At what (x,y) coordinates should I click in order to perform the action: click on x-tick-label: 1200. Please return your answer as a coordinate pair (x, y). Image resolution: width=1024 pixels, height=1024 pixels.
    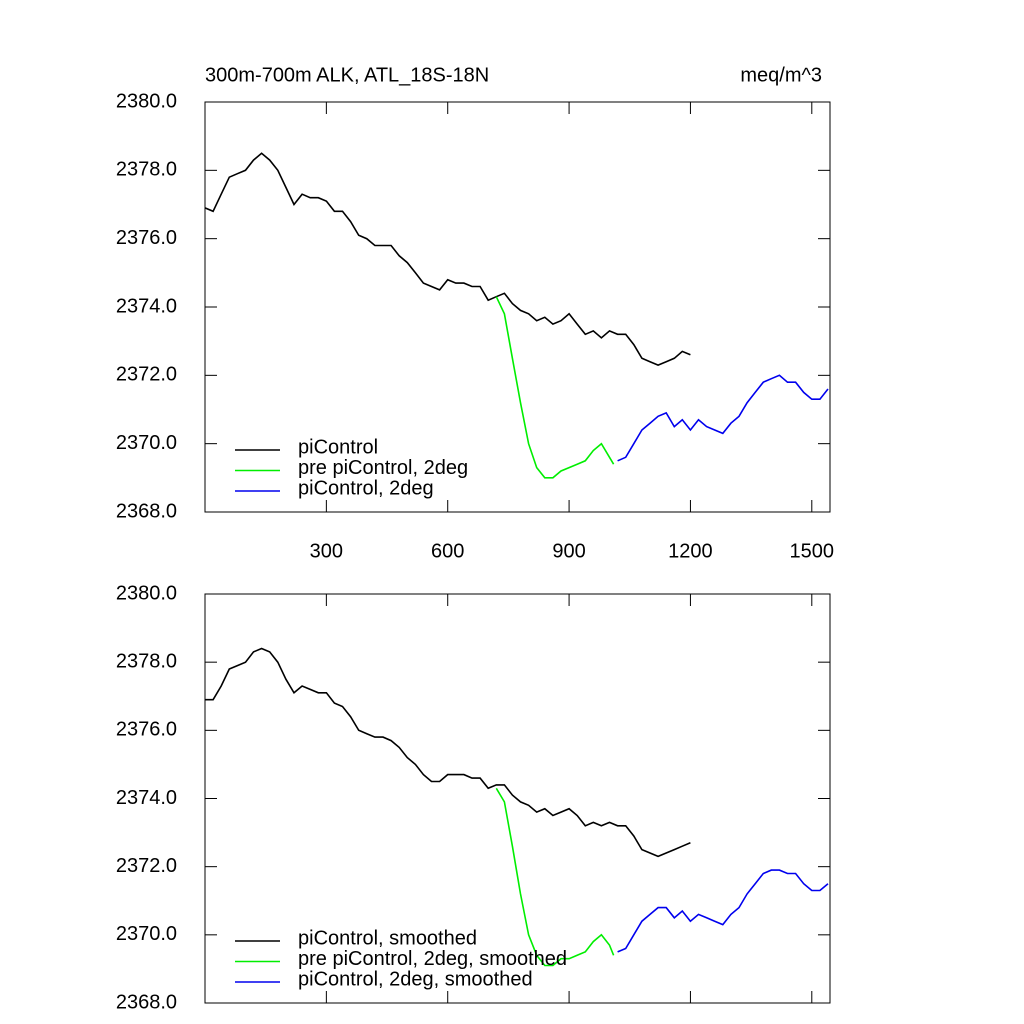
    Looking at the image, I should click on (690, 551).